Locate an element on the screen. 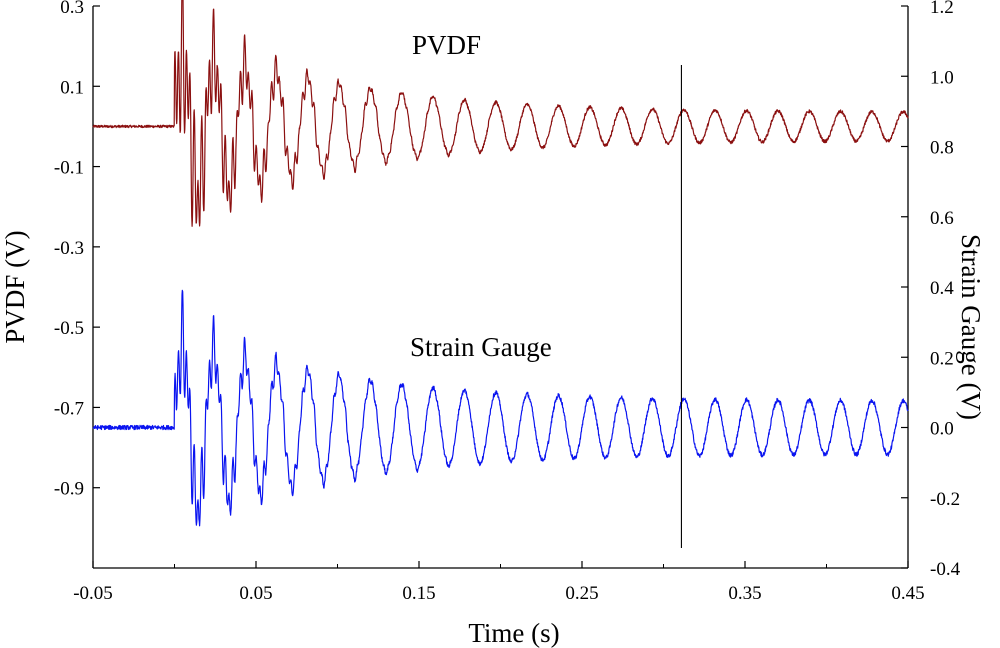 The image size is (1000, 648). y-right-tick-label: -0.4 is located at coordinates (945, 569).